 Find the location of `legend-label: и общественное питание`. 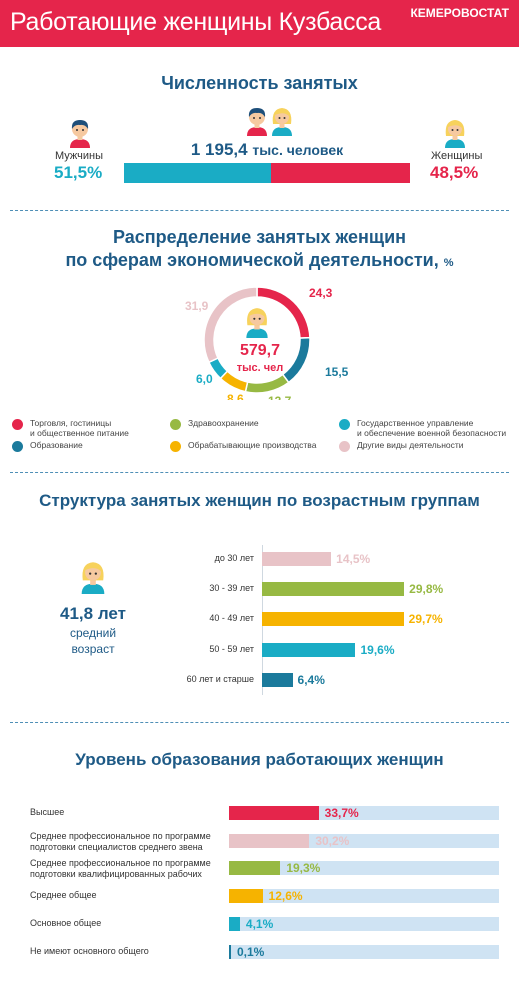

legend-label: и общественное питание is located at coordinates (79, 433).